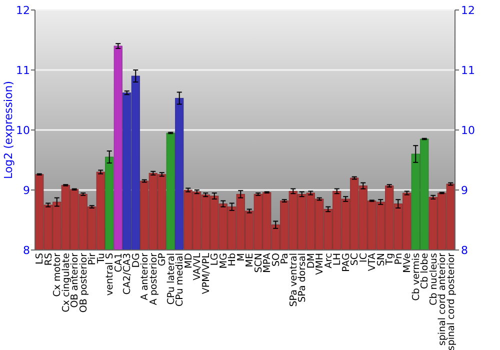  What do you see at coordinates (408, 262) in the screenshot?
I see `x-tick-label: MVe` at bounding box center [408, 262].